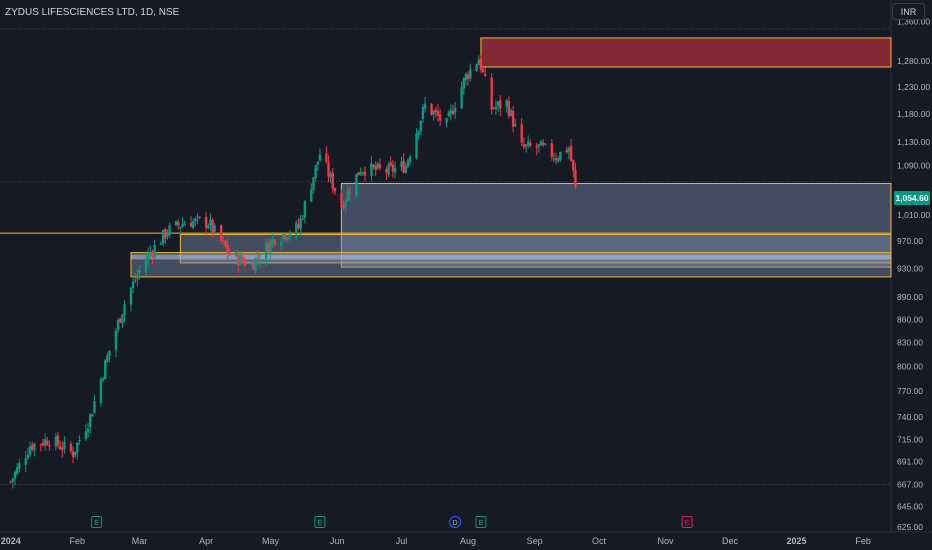 This screenshot has width=932, height=550. I want to click on dividend-marker: D, so click(455, 522).